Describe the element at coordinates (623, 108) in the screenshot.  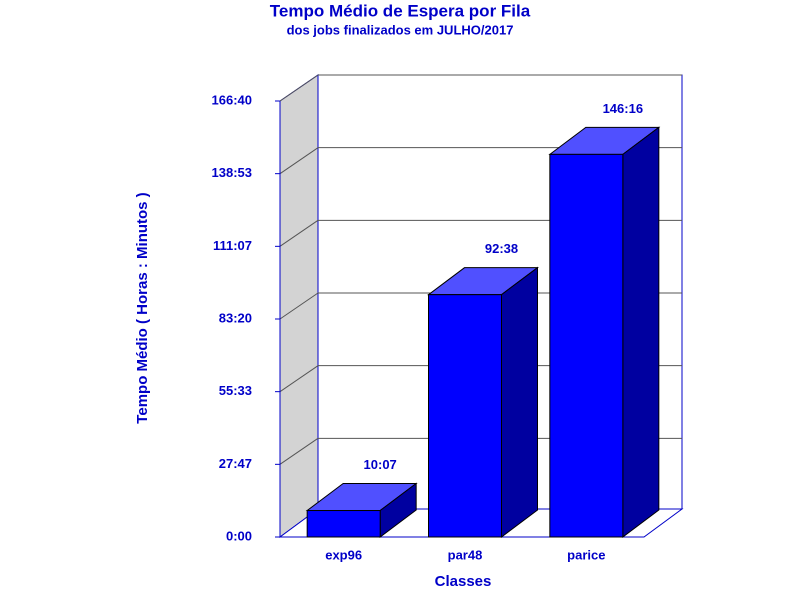
I see `value-label: 146:16` at that location.